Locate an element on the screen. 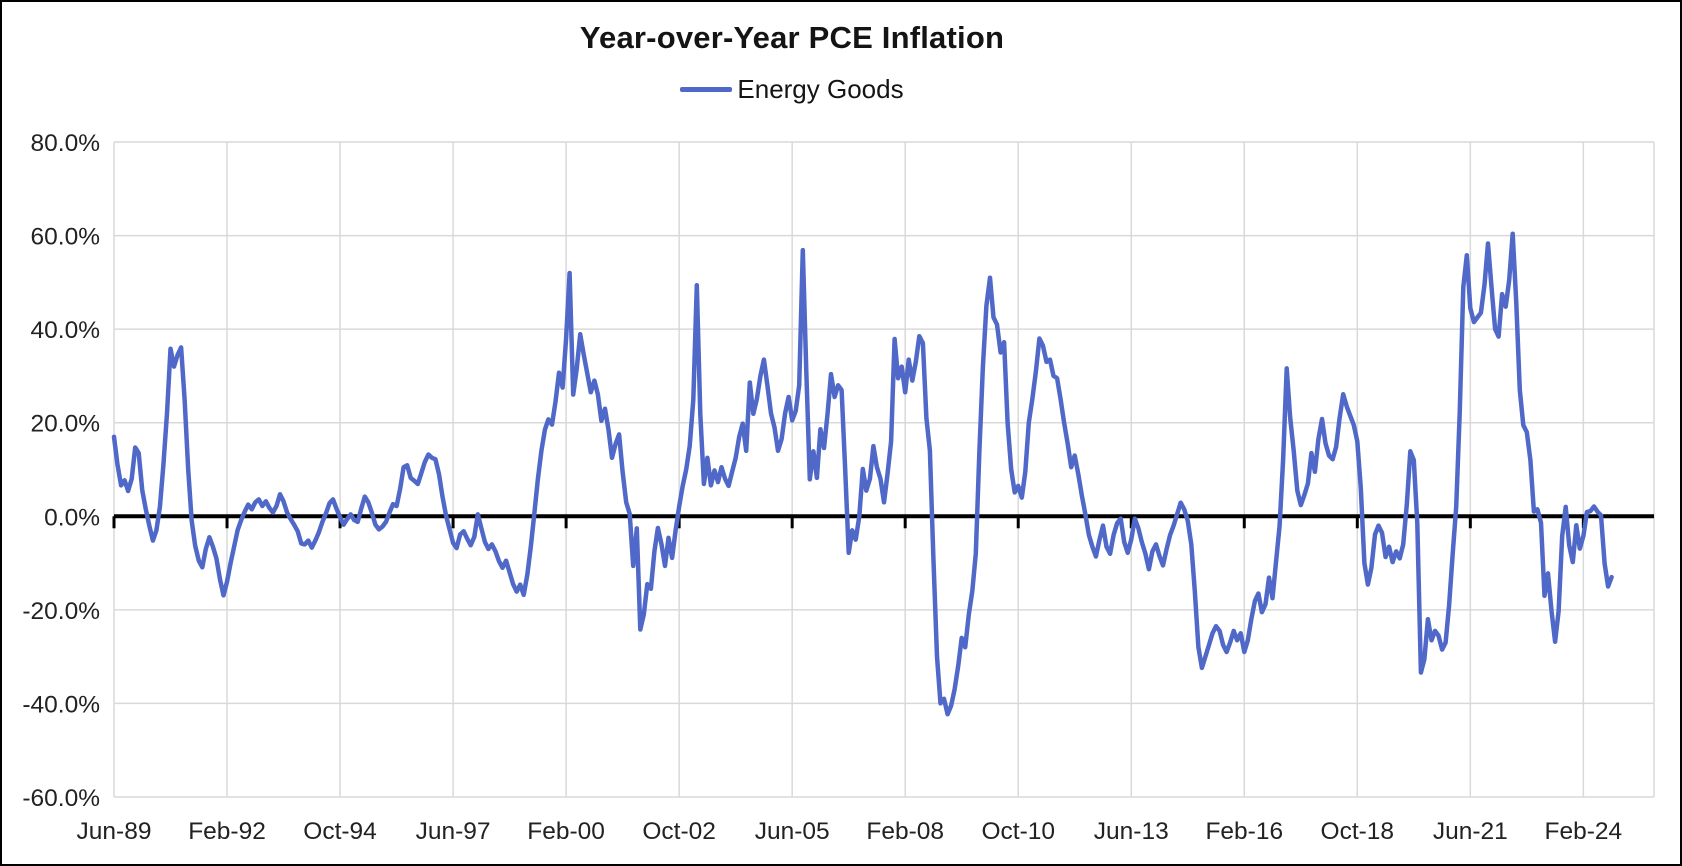  y-axis-label: 80.0% is located at coordinates (65, 143).